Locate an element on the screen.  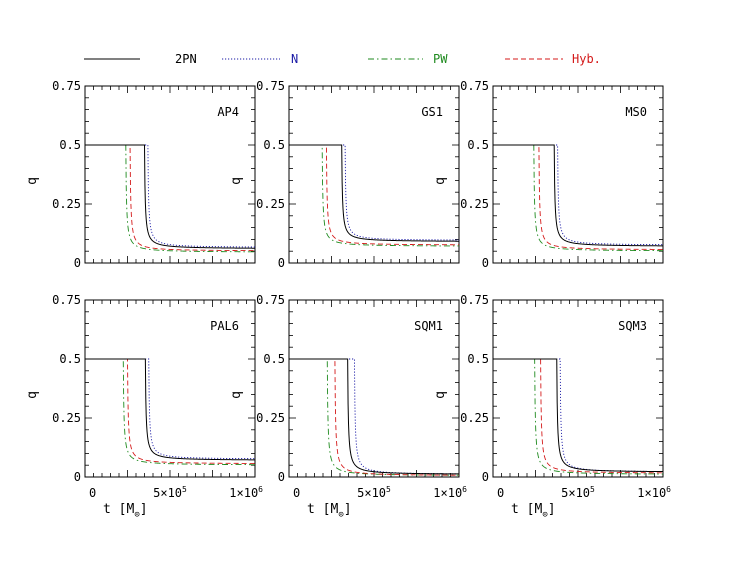
panel-b: GS1 0 0.25 0.5 0.75 q is located at coordinates (344, 174).